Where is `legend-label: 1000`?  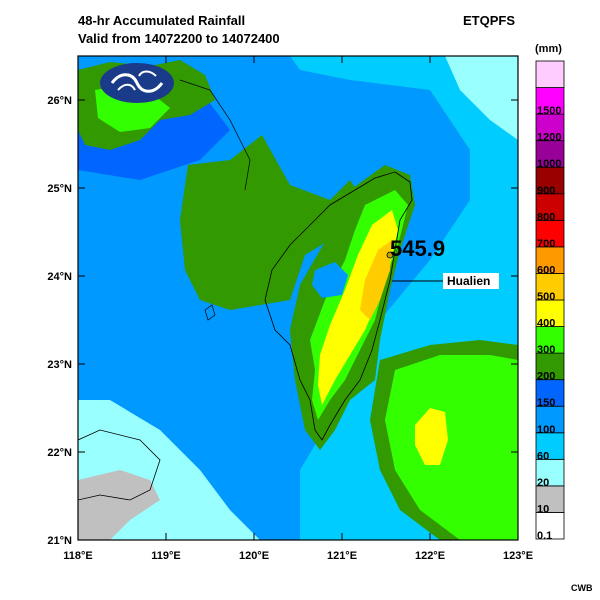
legend-label: 1000 is located at coordinates (549, 164).